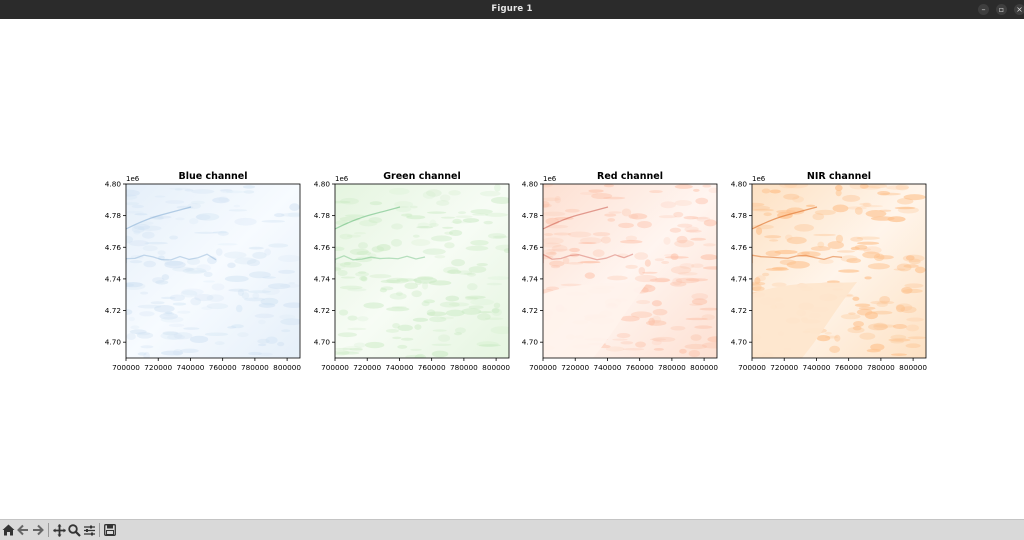 Image resolution: width=1024 pixels, height=540 pixels. Describe the element at coordinates (512, 529) in the screenshot. I see `navigation-toolbar` at that location.